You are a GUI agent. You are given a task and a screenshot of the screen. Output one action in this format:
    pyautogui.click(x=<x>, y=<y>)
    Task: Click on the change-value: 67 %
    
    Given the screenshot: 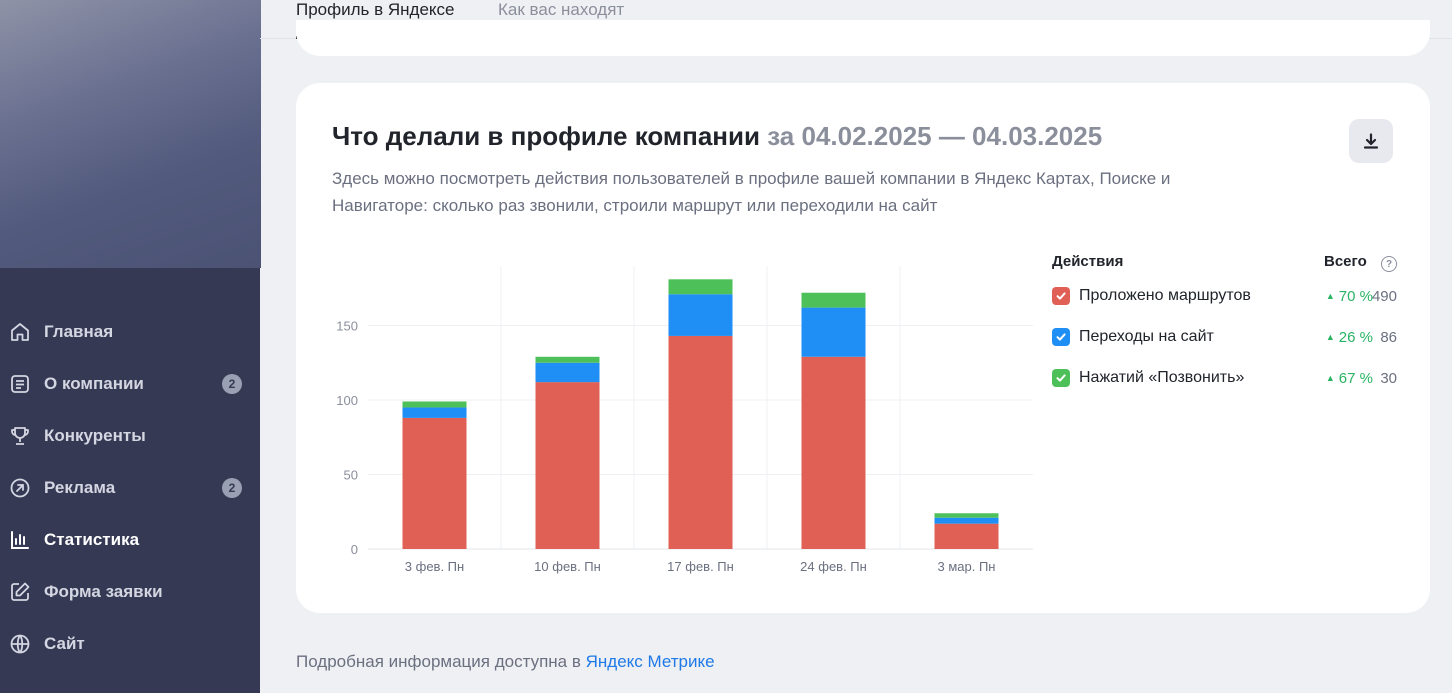 What is the action you would take?
    pyautogui.click(x=1355, y=378)
    